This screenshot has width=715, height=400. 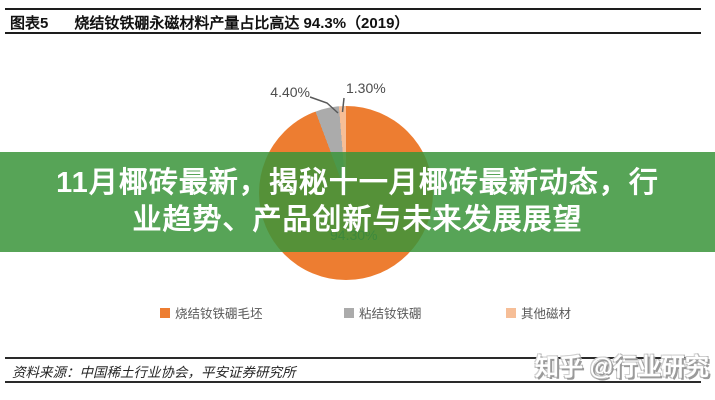 I want to click on source-note: 资料来源：中国稀土行业协会，平安证券研究所, so click(x=154, y=372).